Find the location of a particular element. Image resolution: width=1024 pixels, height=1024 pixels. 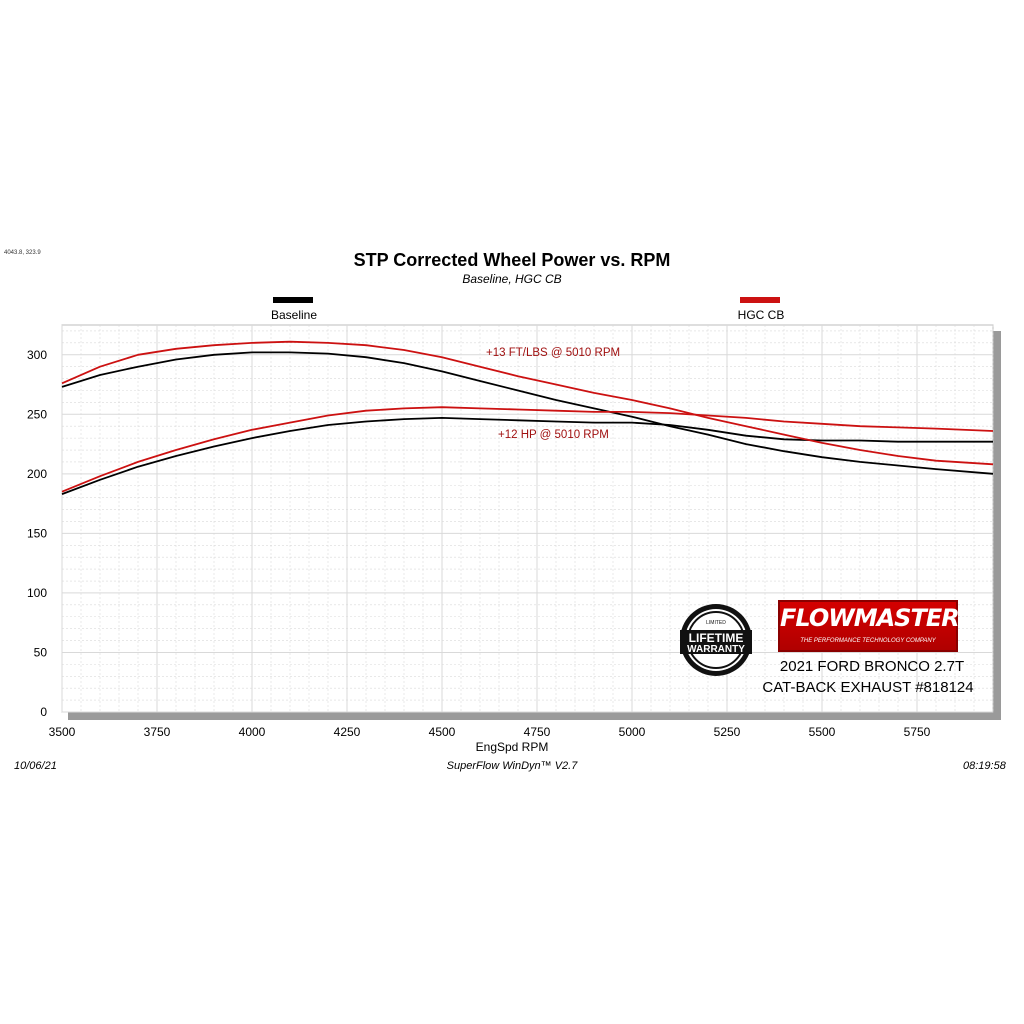

legend-swatch-baseline is located at coordinates (293, 300).